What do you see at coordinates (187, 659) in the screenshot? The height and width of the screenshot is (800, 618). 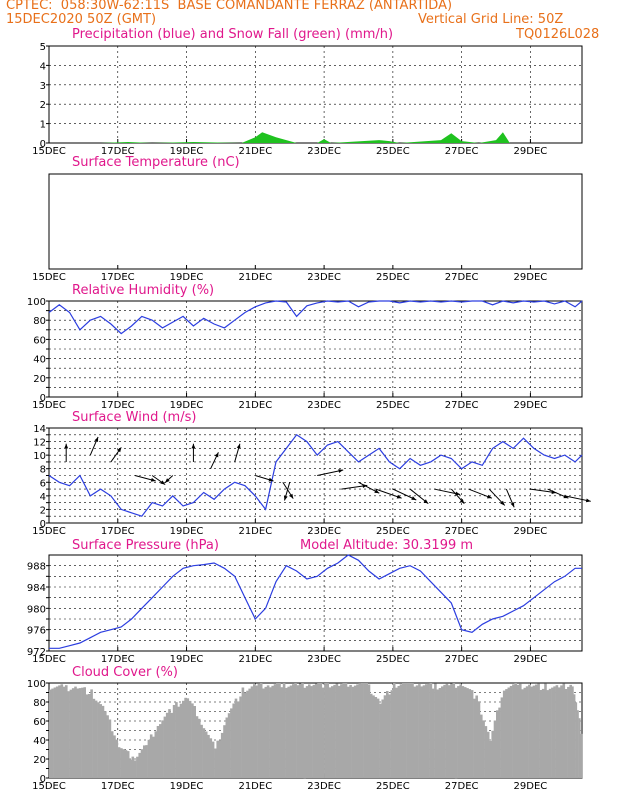 I see `pressure-xtick-label: 19DEC` at bounding box center [187, 659].